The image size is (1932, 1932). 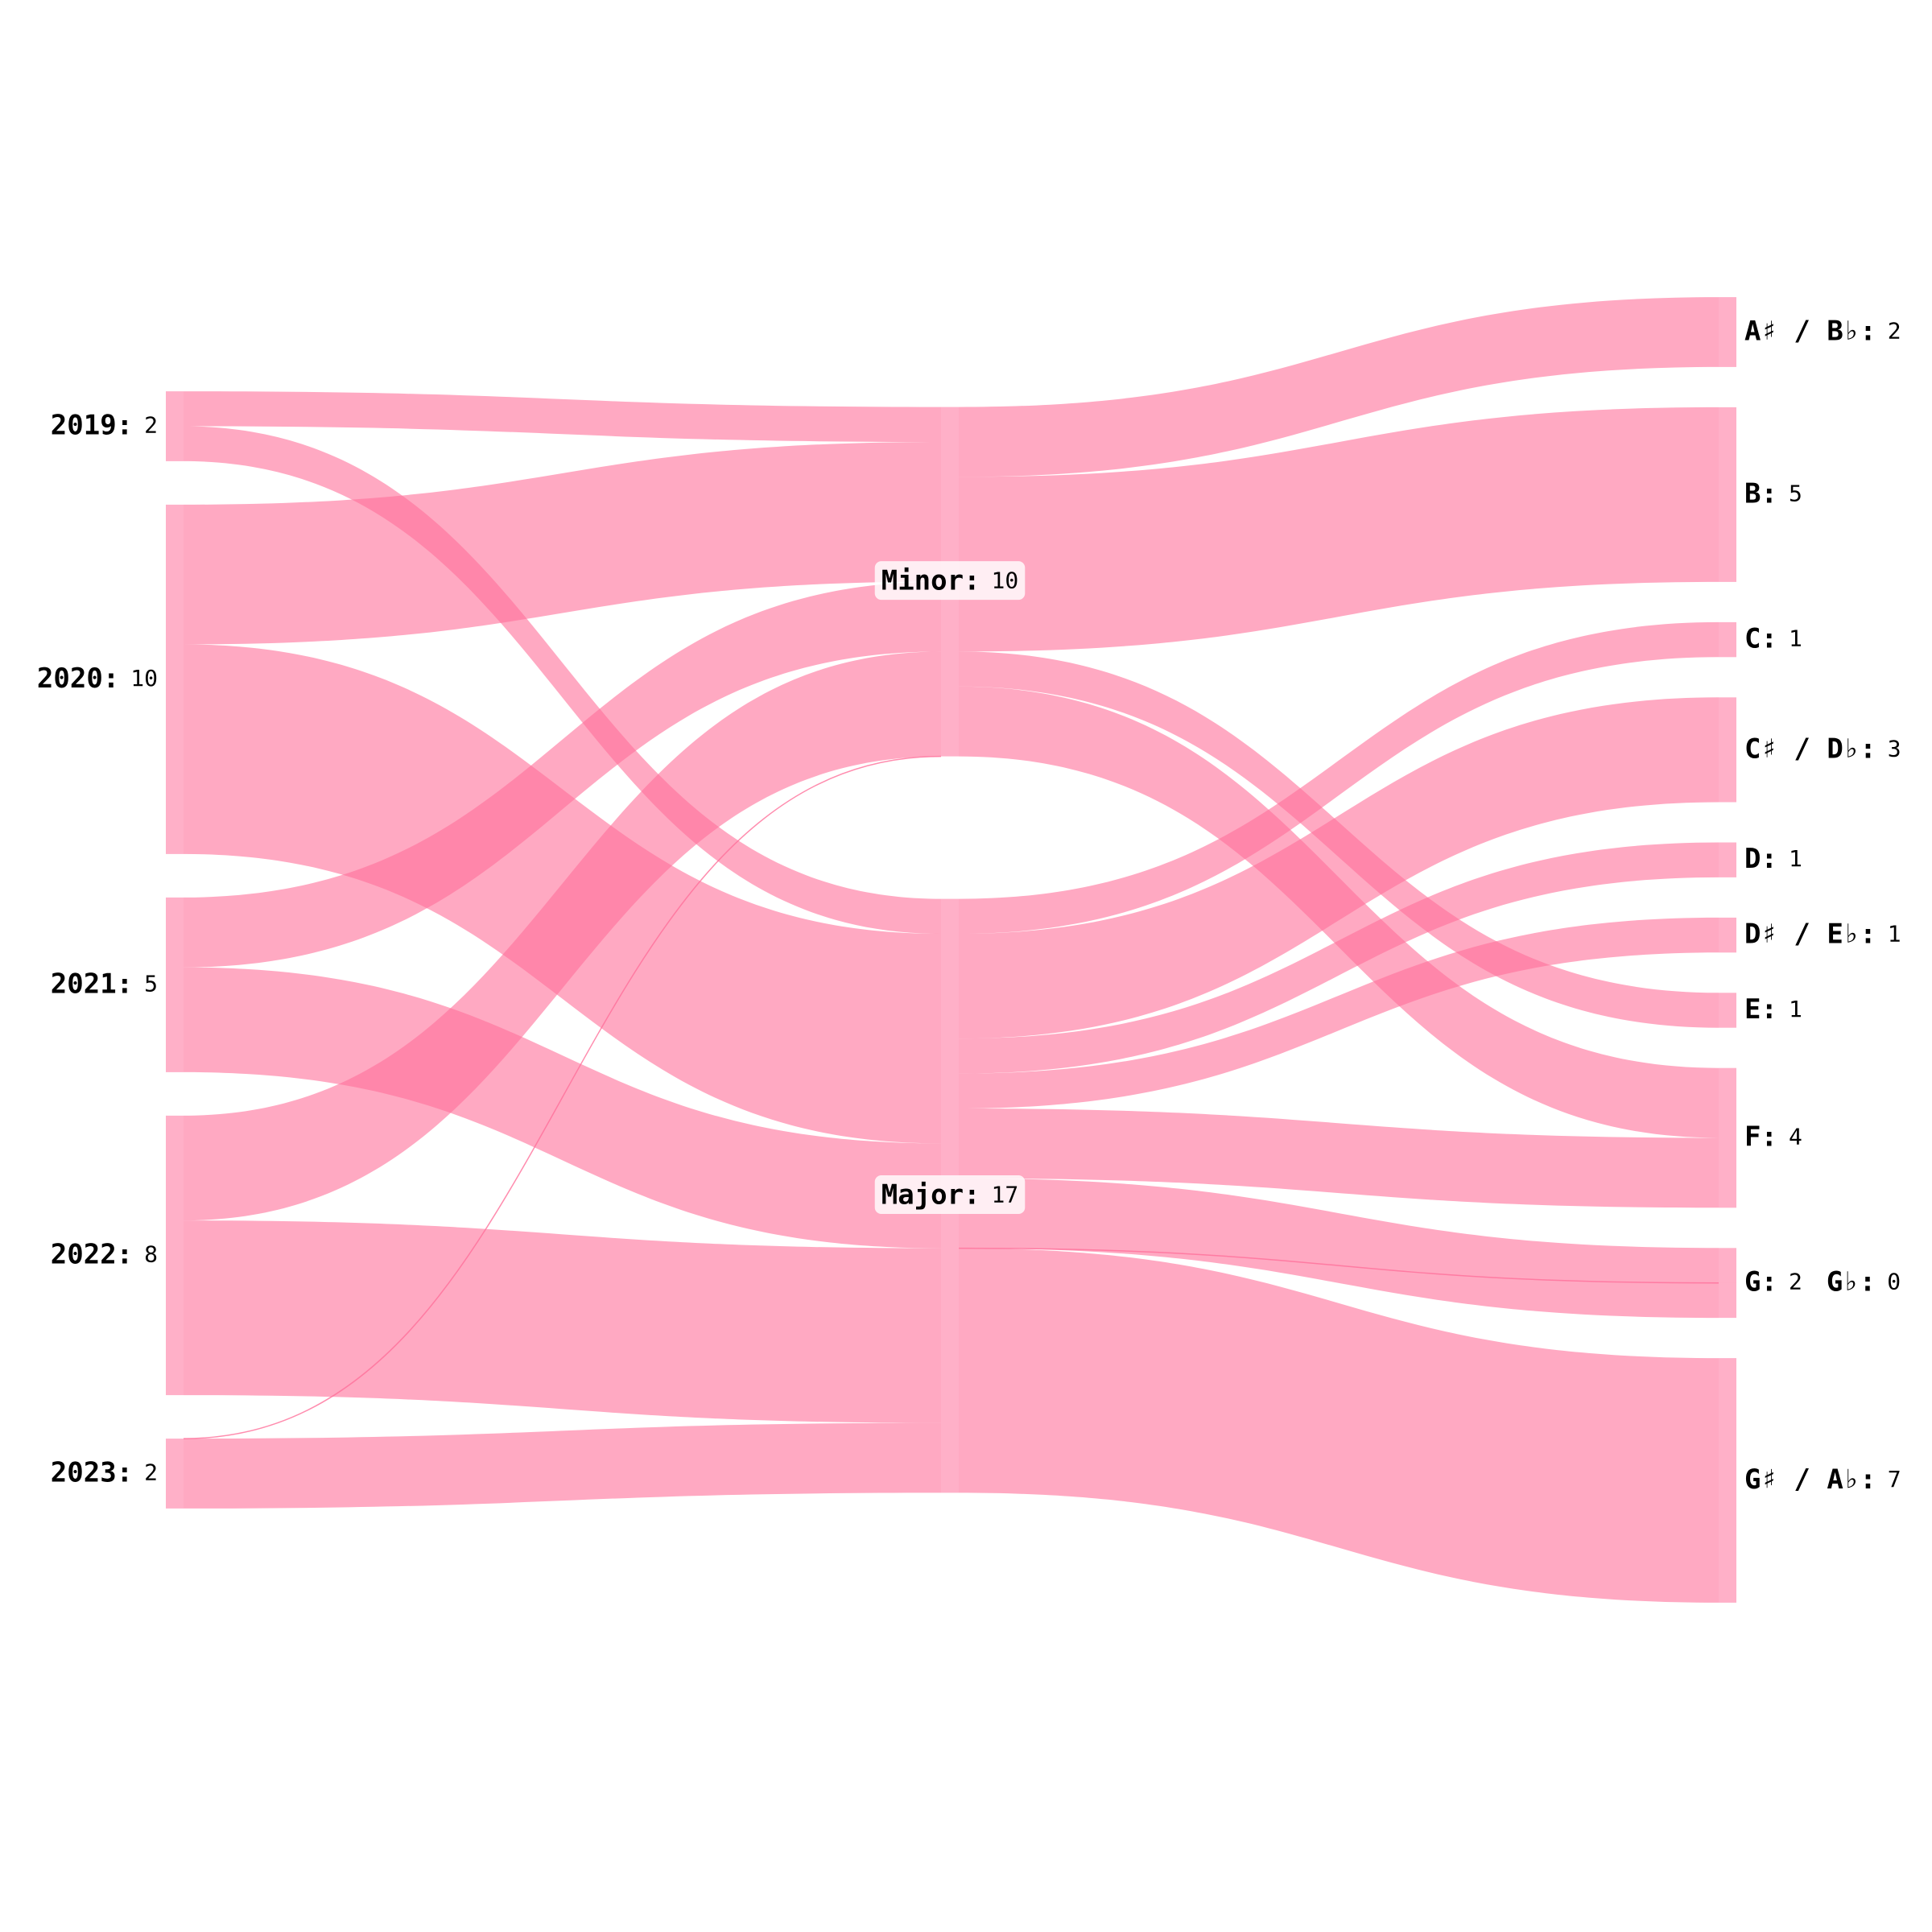 What do you see at coordinates (92, 425) in the screenshot?
I see `node-name: 2019:` at bounding box center [92, 425].